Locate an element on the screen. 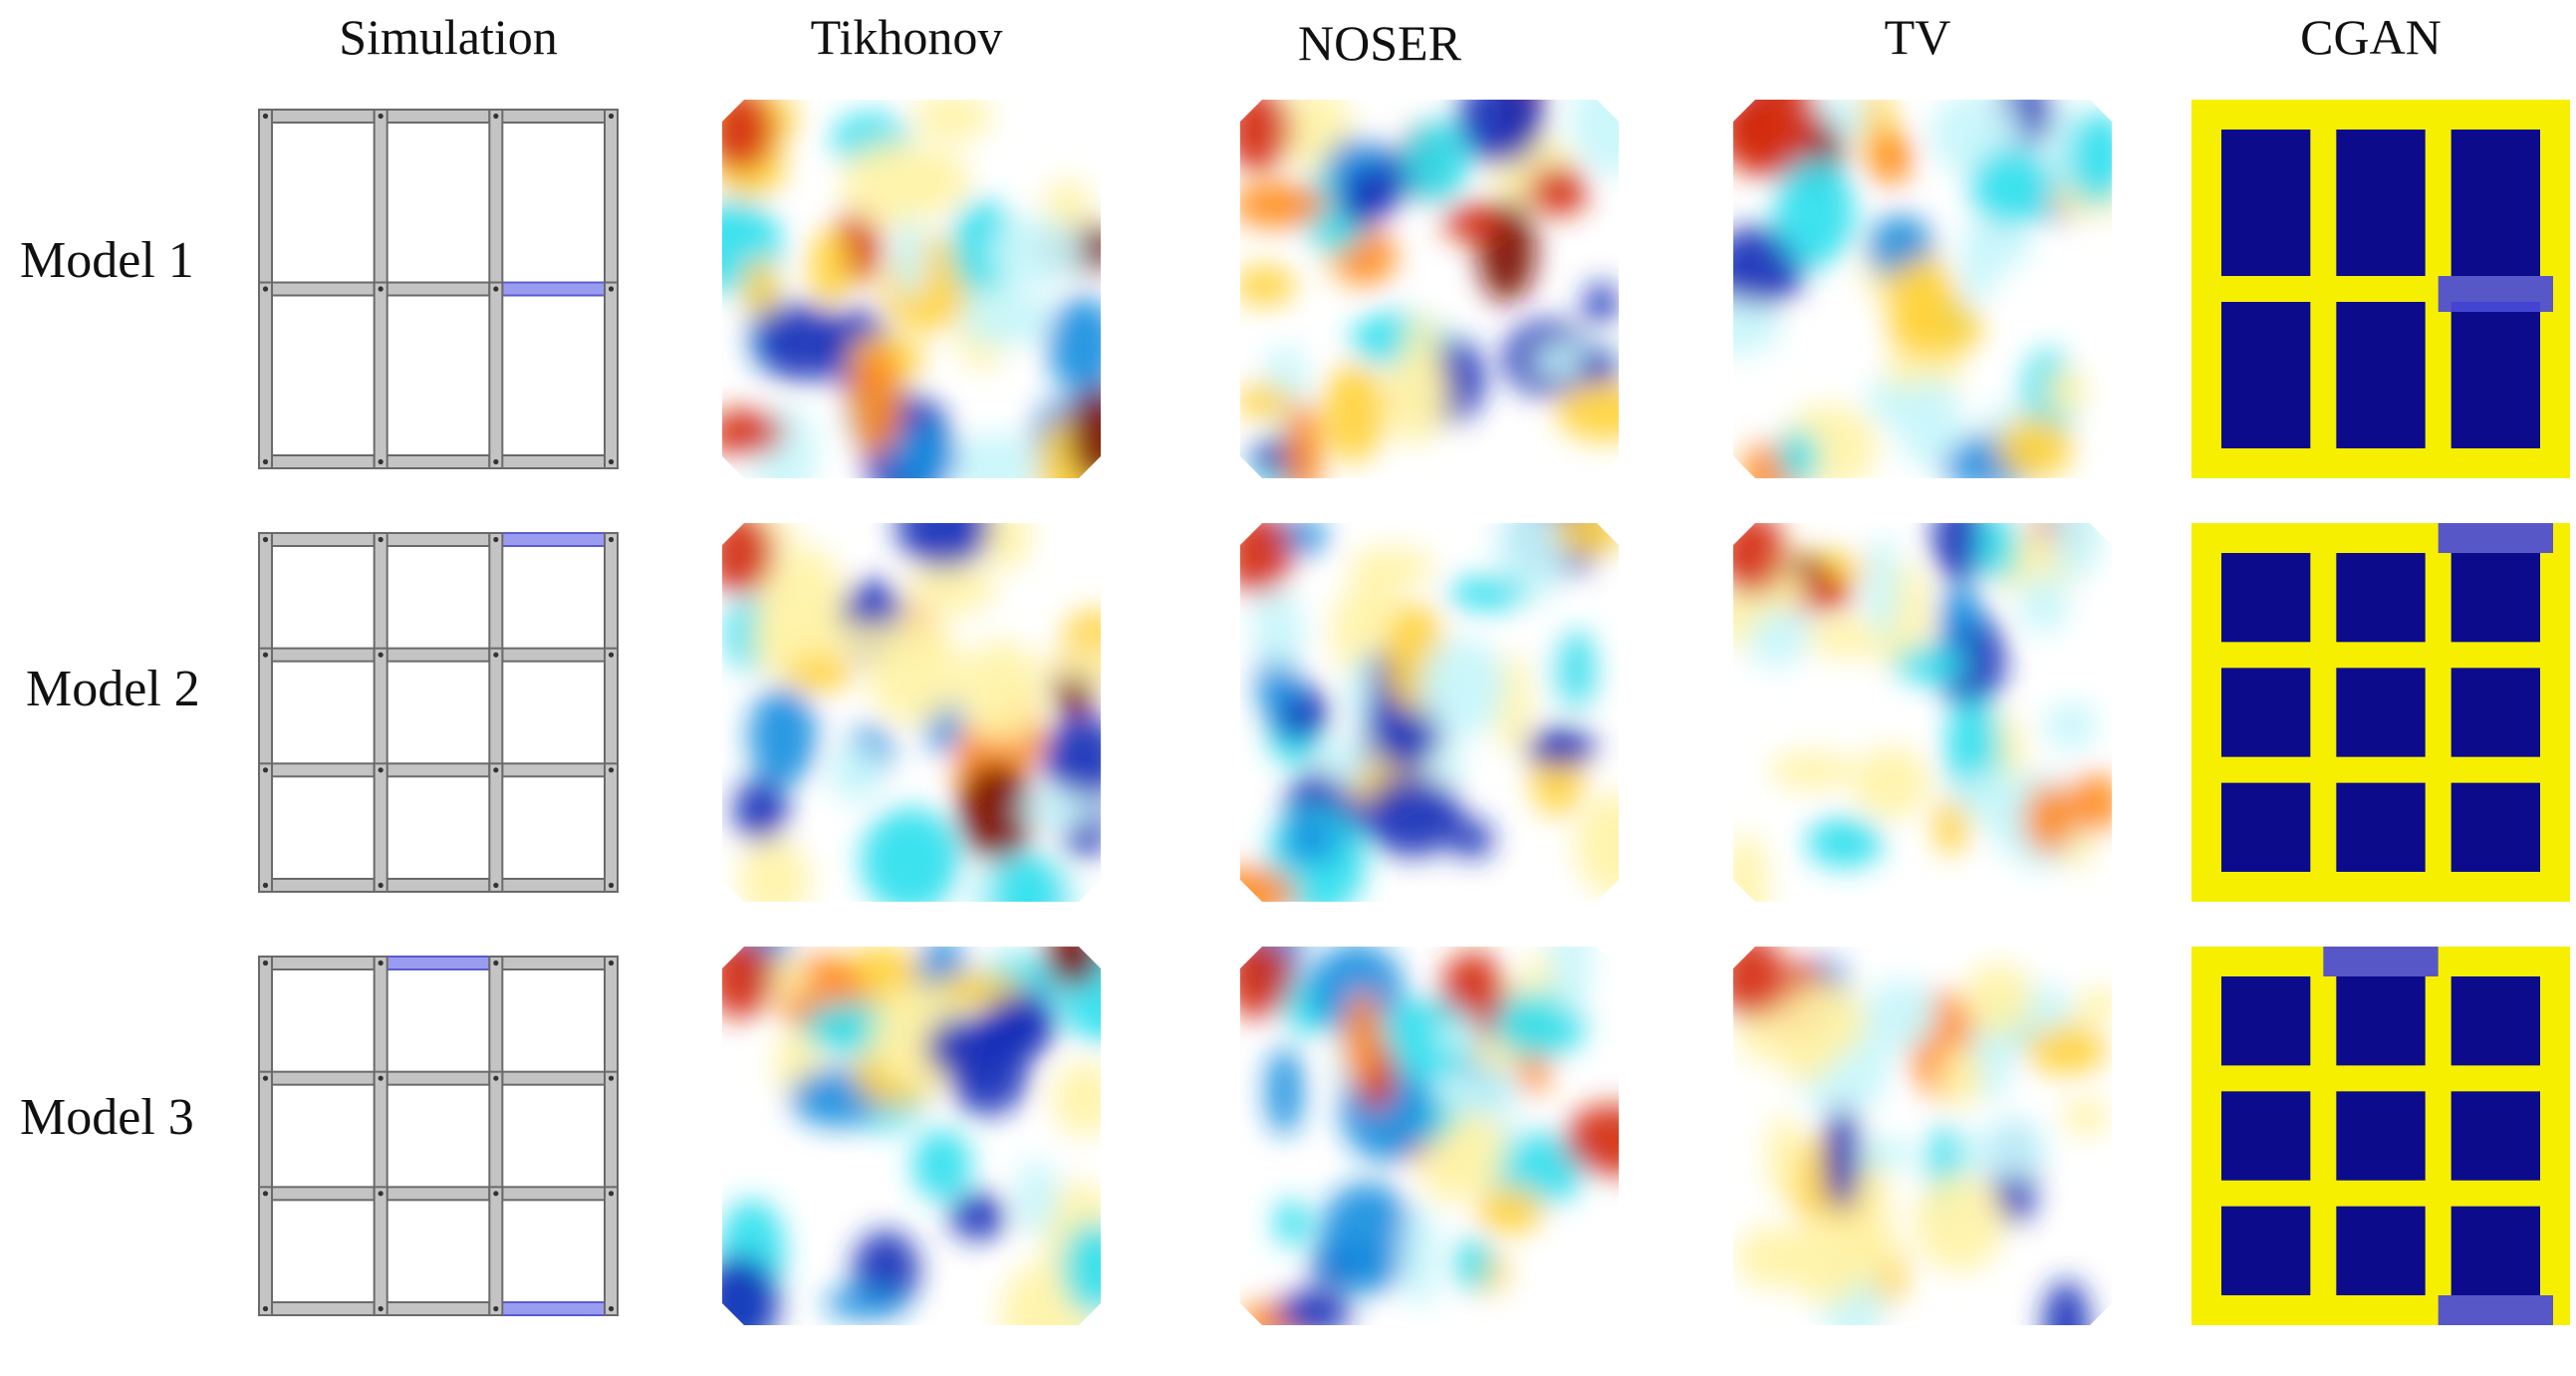 The height and width of the screenshot is (1376, 2576). row-label-model-3: Model 3 is located at coordinates (107, 1118).